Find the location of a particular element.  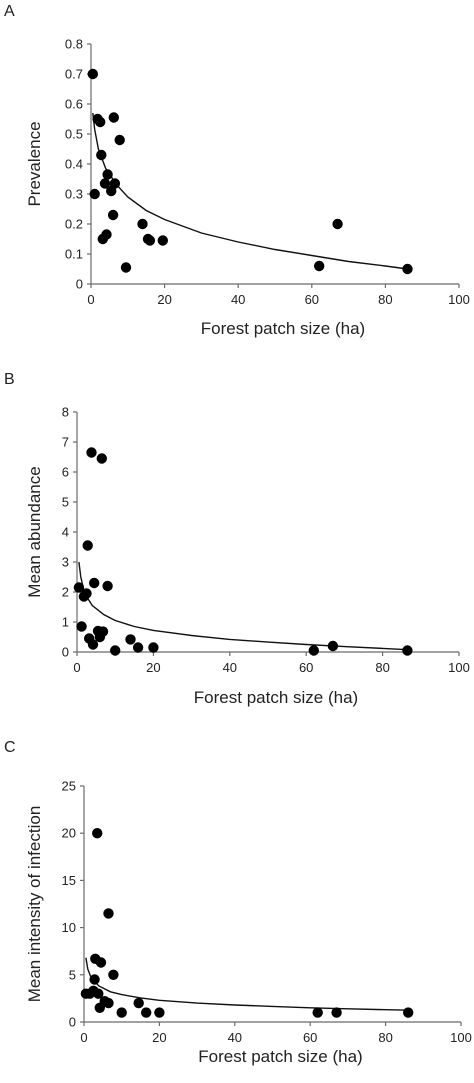

trend-line is located at coordinates (250, 191).